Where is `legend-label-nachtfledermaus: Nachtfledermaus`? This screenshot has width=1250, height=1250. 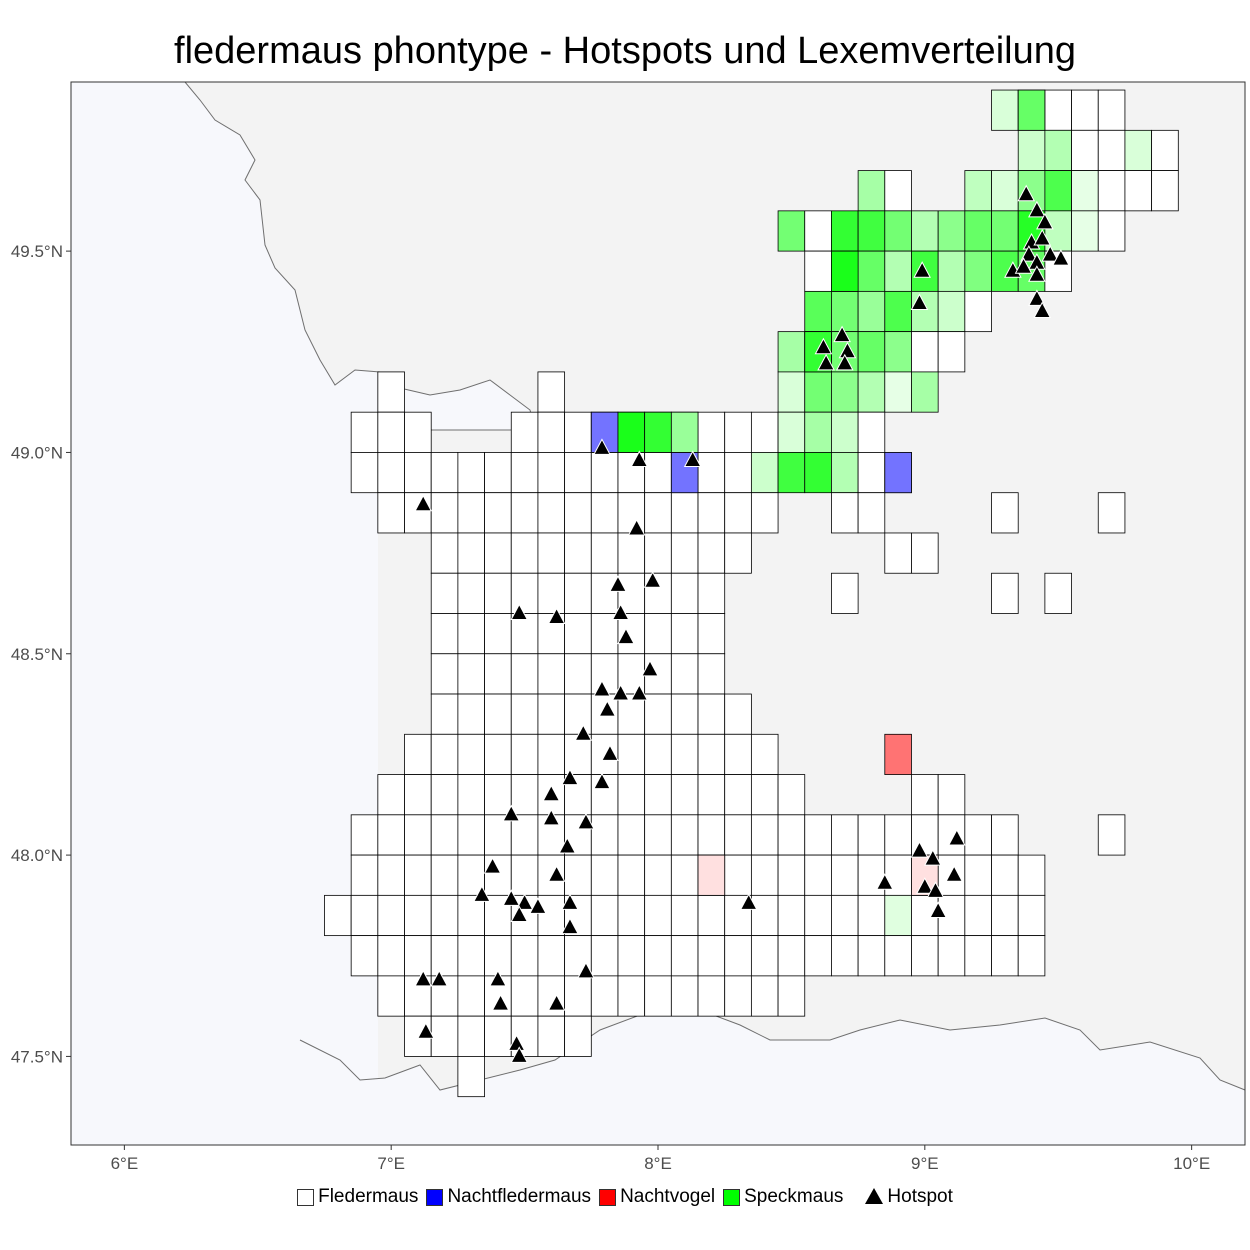
legend-label-nachtfledermaus: Nachtfledermaus is located at coordinates (519, 1196).